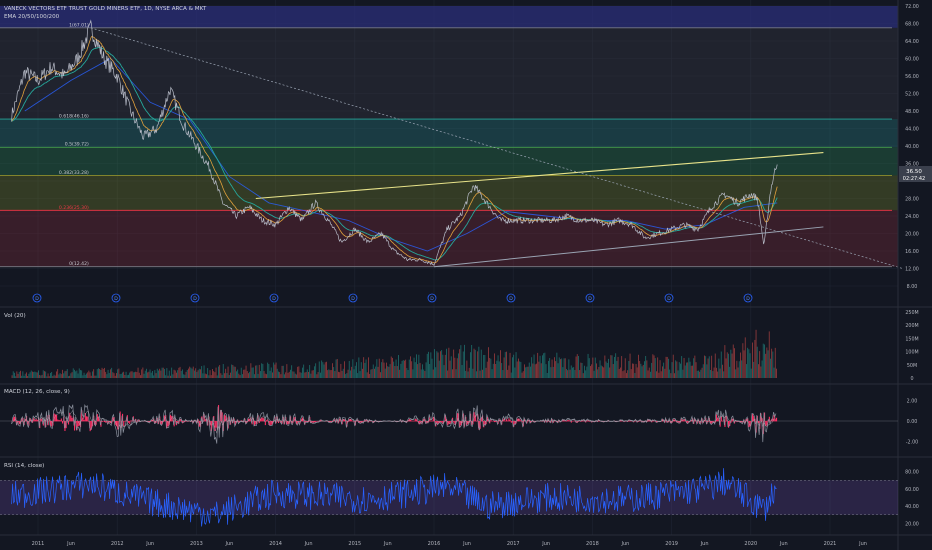 The image size is (932, 550). I want to click on macd-legend: MACD (12, 26, close, 9), so click(37, 392).